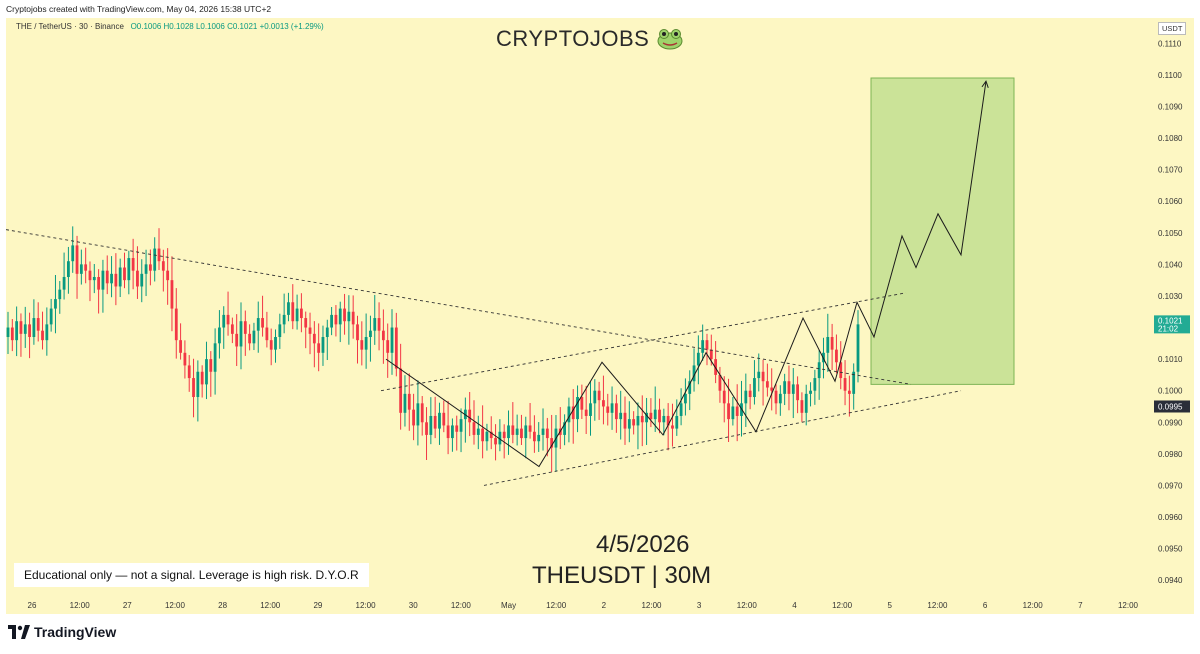 The width and height of the screenshot is (1200, 654). Describe the element at coordinates (942, 231) in the screenshot. I see `target-zone` at that location.